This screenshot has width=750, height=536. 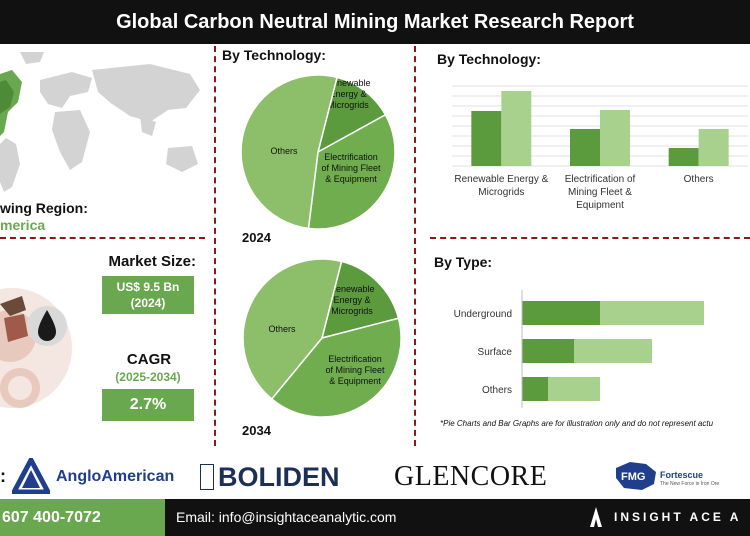 I want to click on cagr-value: 2.7%, so click(x=148, y=405).